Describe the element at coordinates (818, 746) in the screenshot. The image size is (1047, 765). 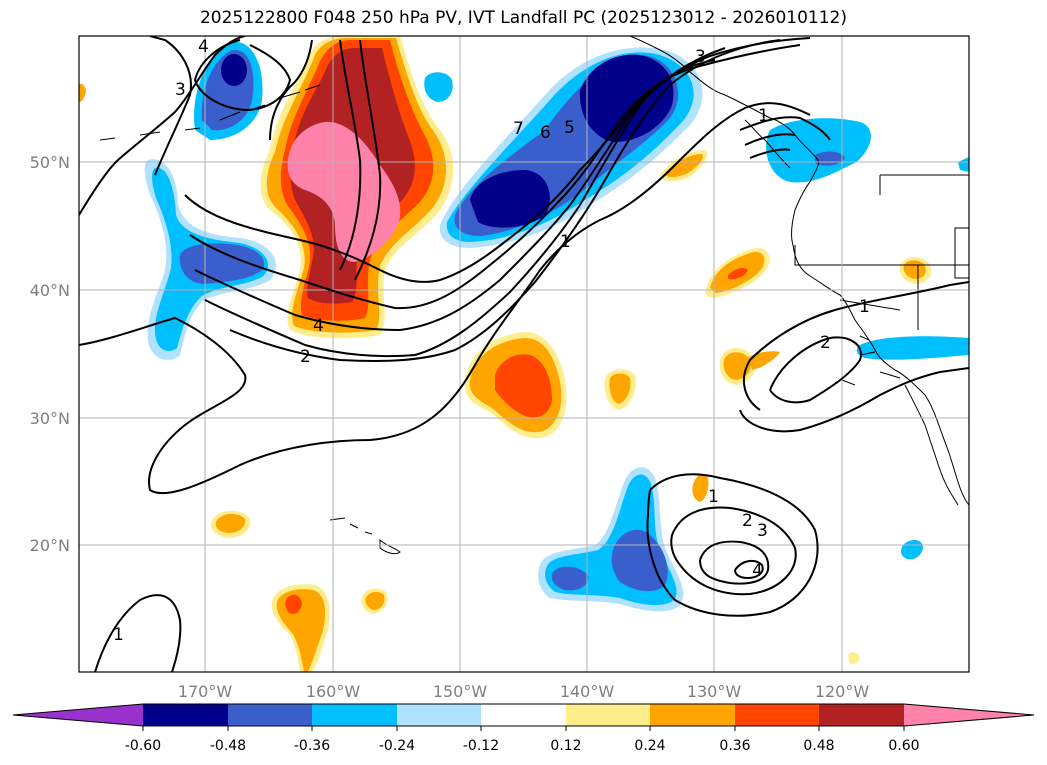
I see `colorbar-tick-label: 0.48` at that location.